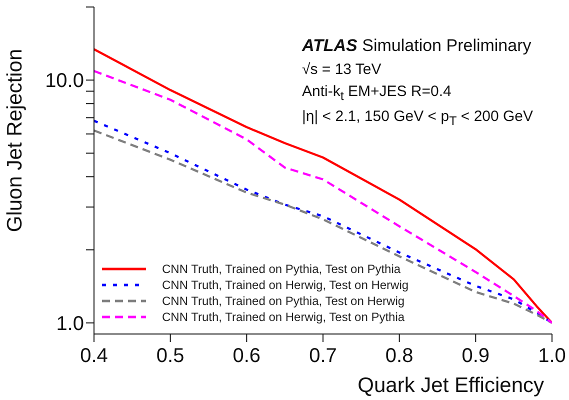  I want to click on legend-label: CNN Truth, Trained on Herwig, Test on Pythia, so click(283, 317).